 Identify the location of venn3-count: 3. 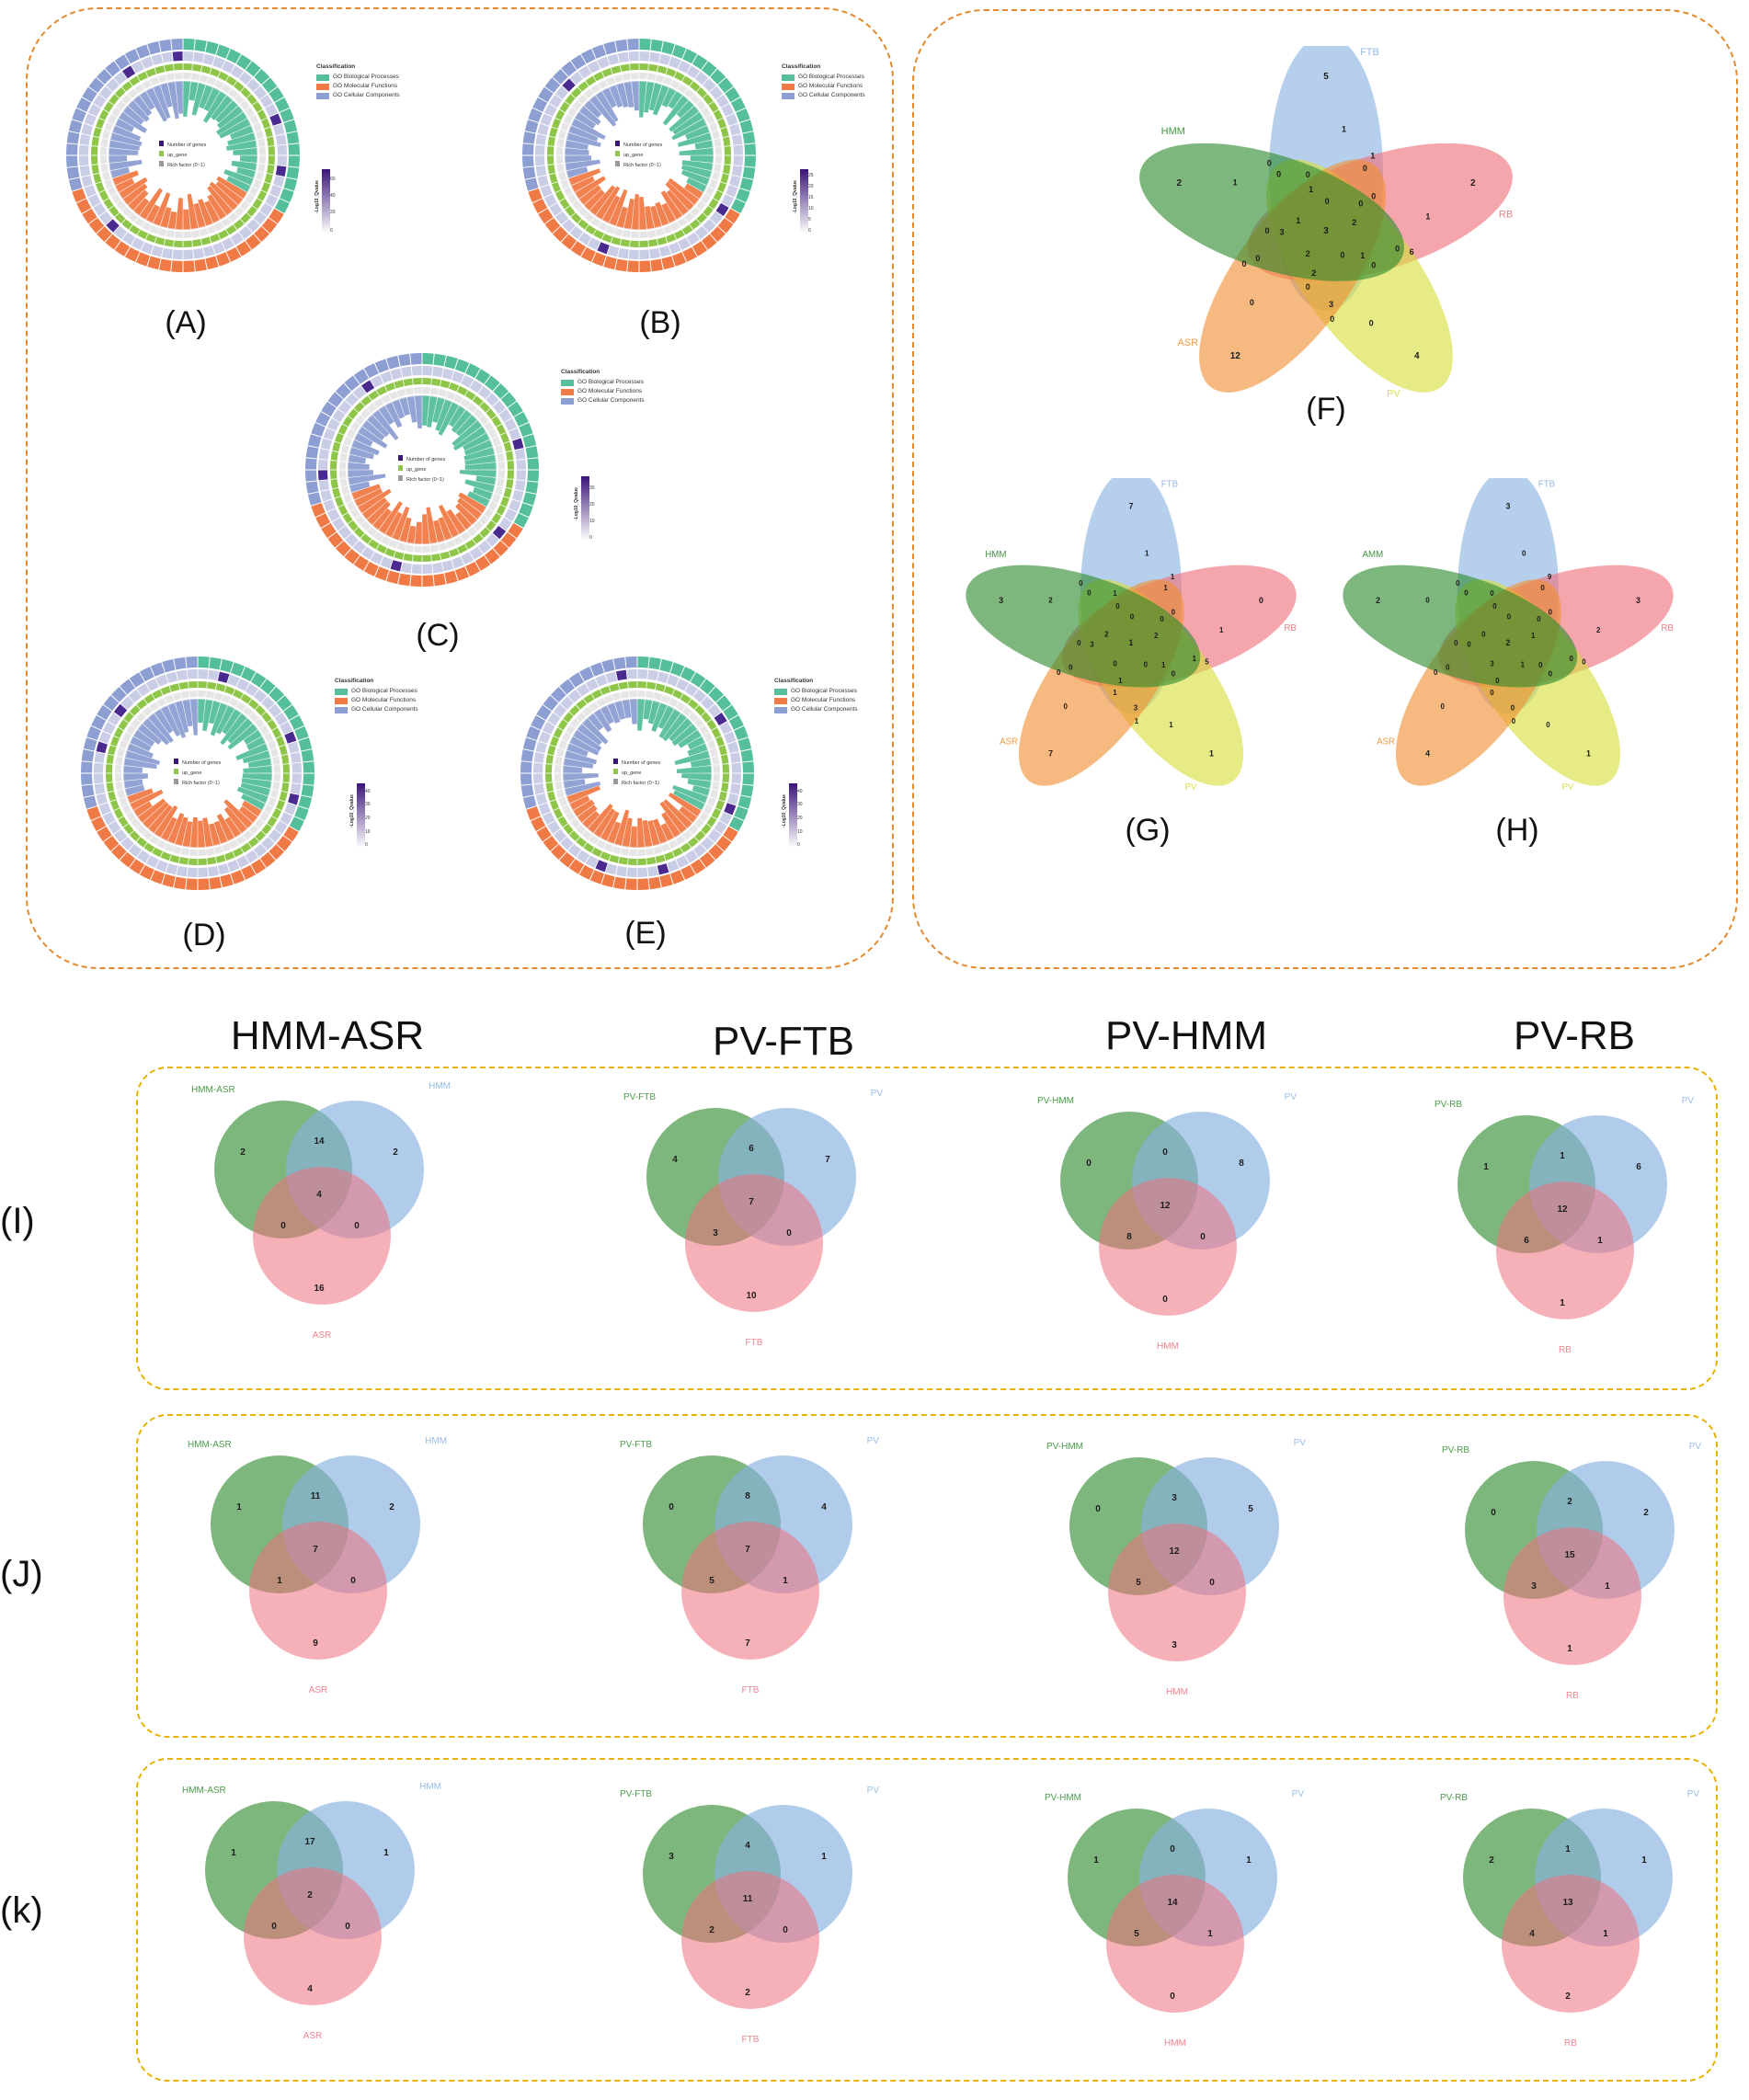
(715, 1233).